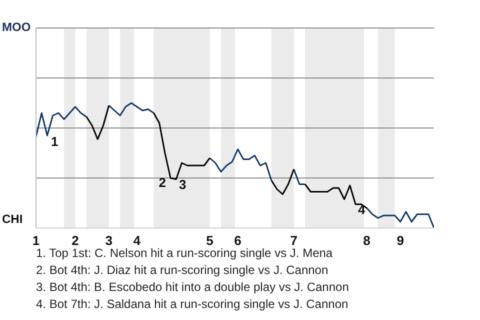 The height and width of the screenshot is (320, 480). Describe the element at coordinates (162, 182) in the screenshot. I see `annotation: 2` at that location.